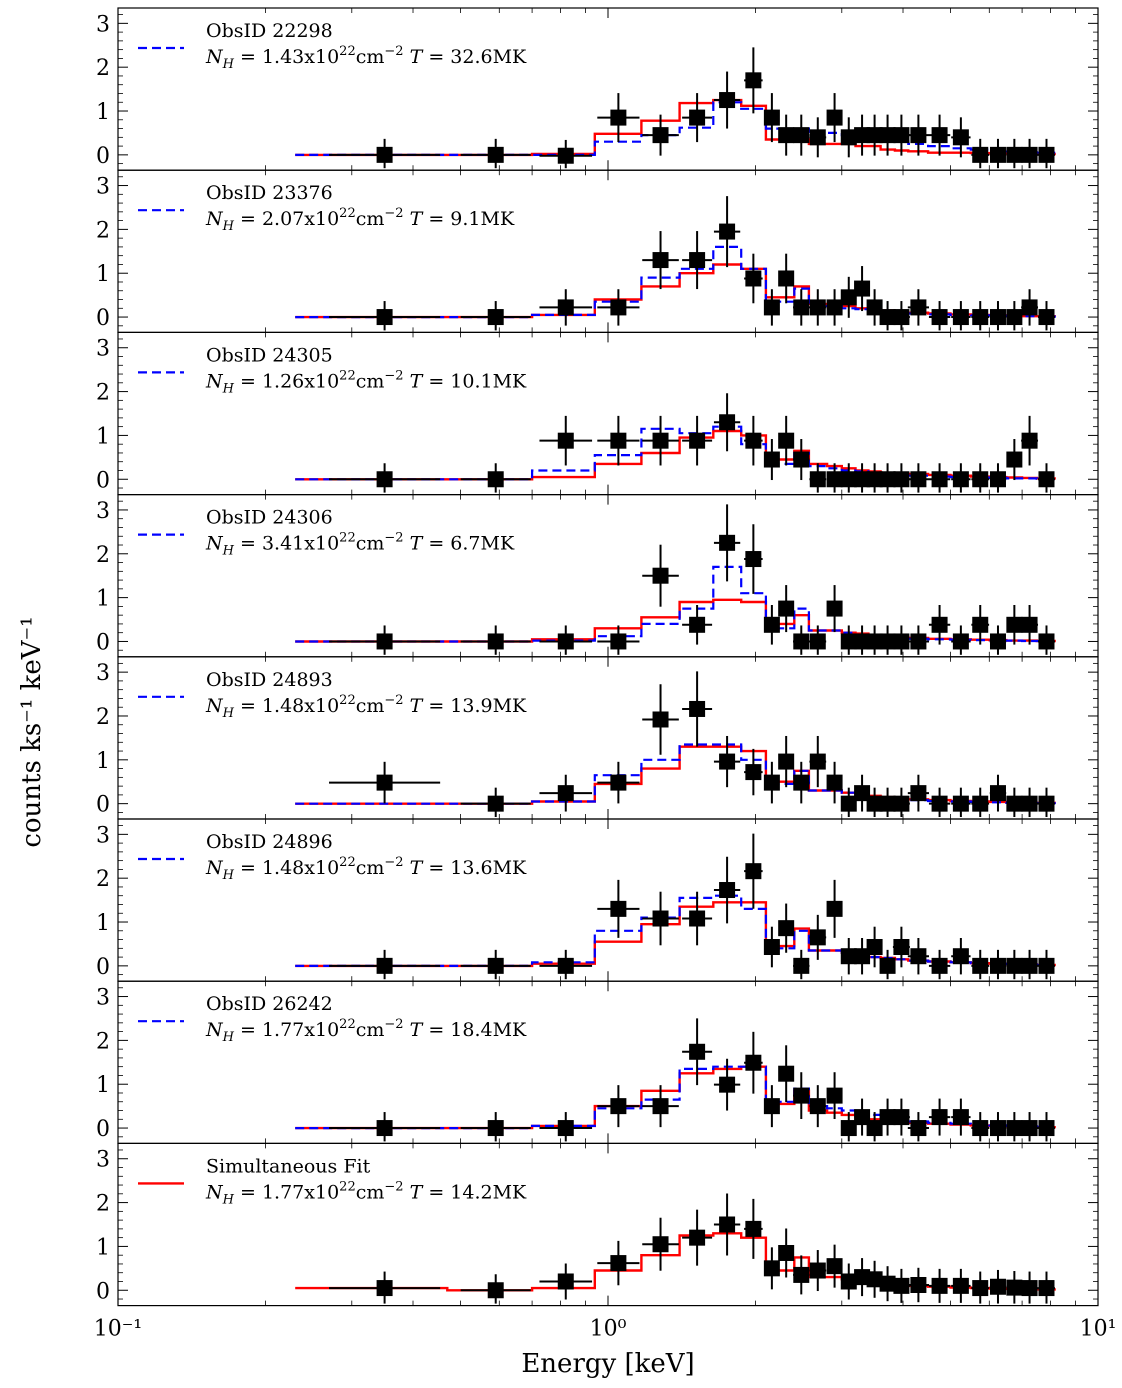 Image resolution: width=1122 pixels, height=1388 pixels. Describe the element at coordinates (269, 193) in the screenshot. I see `legend-obsid: ObsID 23376` at that location.